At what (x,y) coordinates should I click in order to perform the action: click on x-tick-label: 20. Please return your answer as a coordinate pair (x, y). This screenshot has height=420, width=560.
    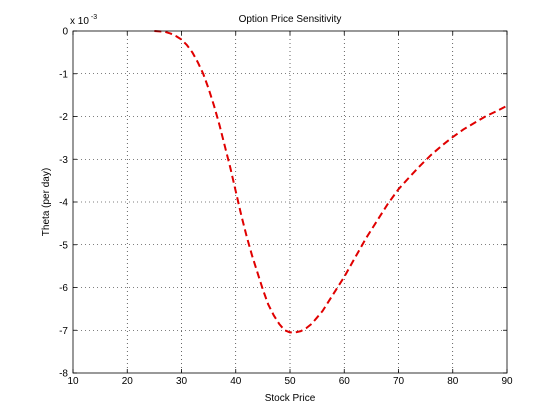
    Looking at the image, I should click on (128, 381).